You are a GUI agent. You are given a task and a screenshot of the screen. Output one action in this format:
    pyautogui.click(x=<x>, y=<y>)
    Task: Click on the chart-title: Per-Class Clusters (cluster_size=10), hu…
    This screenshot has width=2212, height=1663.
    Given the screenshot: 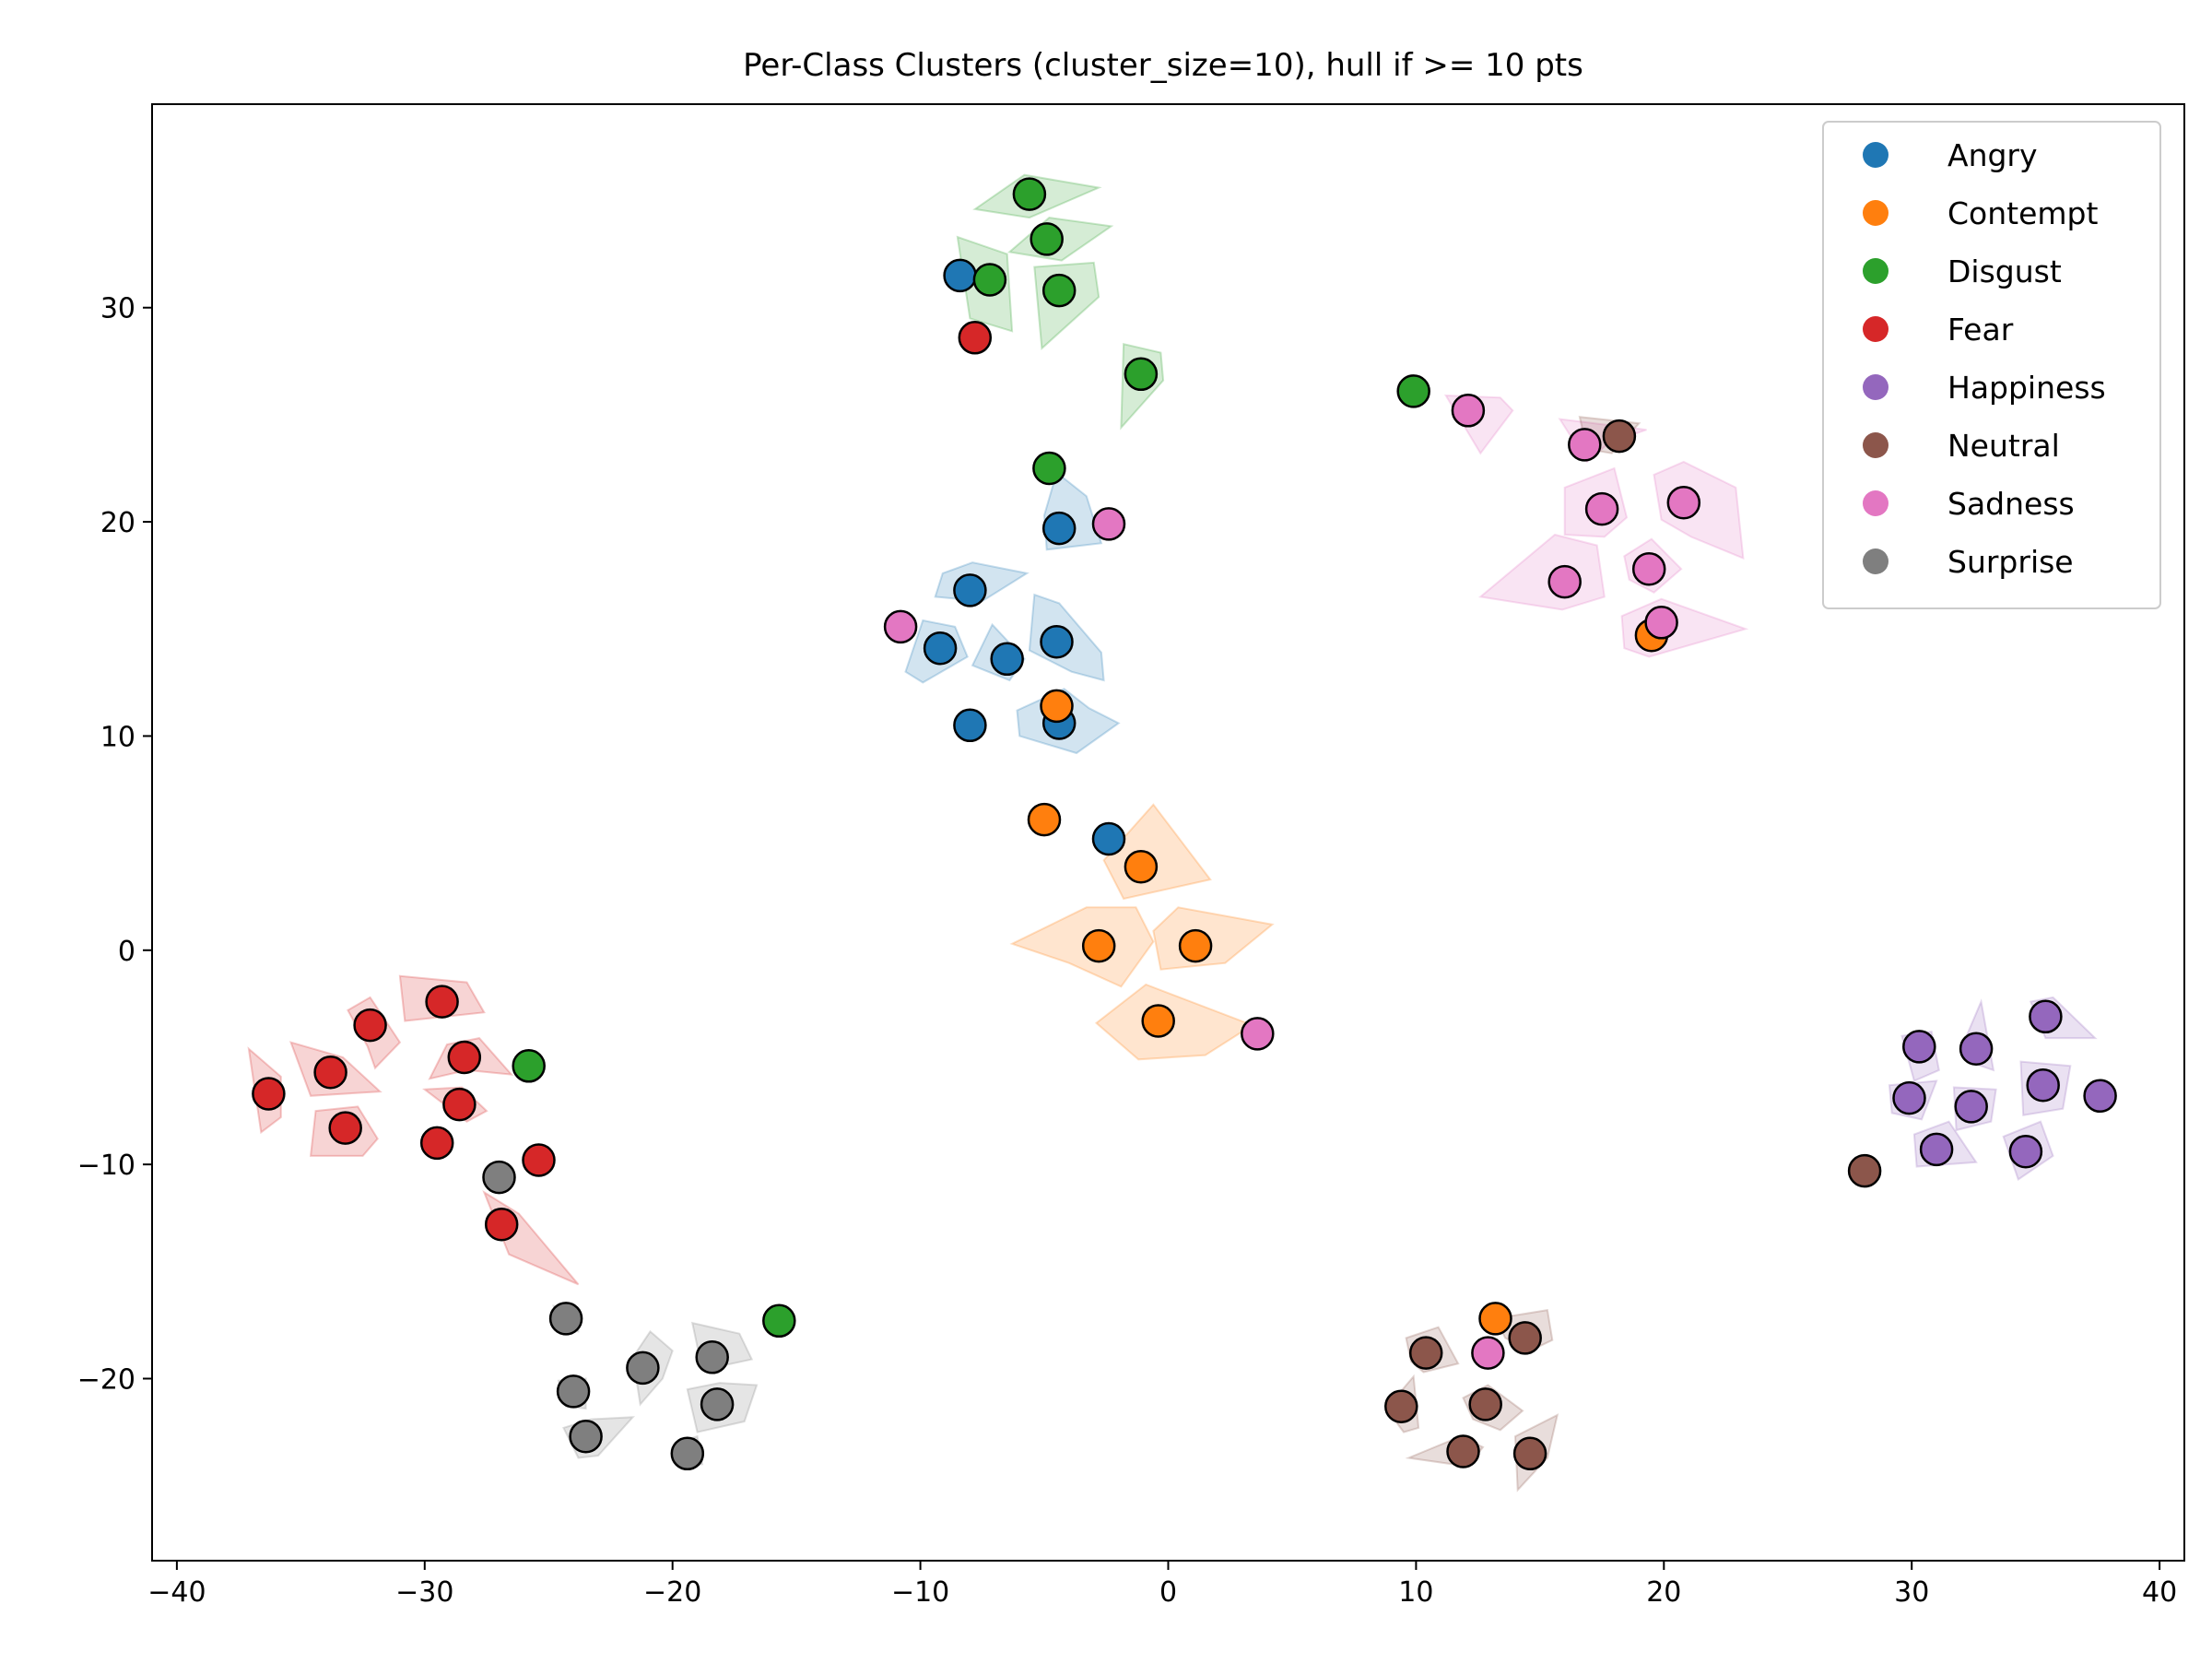 What is the action you would take?
    pyautogui.click(x=1163, y=65)
    